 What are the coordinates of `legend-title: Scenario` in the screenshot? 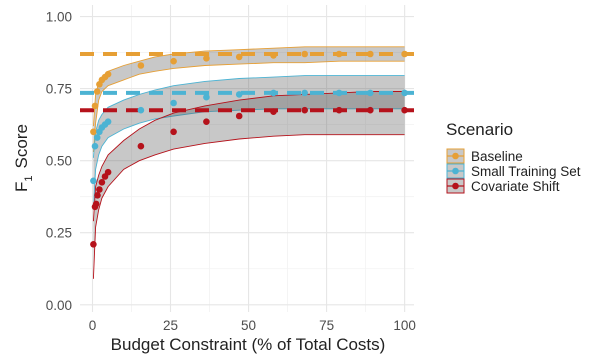 It's located at (479, 129).